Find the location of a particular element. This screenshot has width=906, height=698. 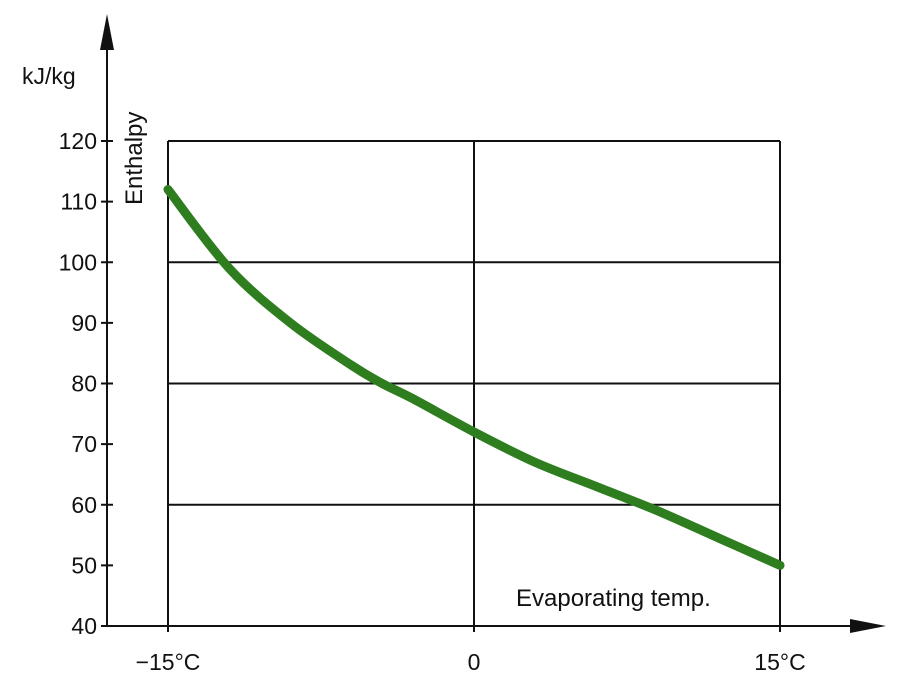

x-axis-title: Evaporating temp. is located at coordinates (613, 598).